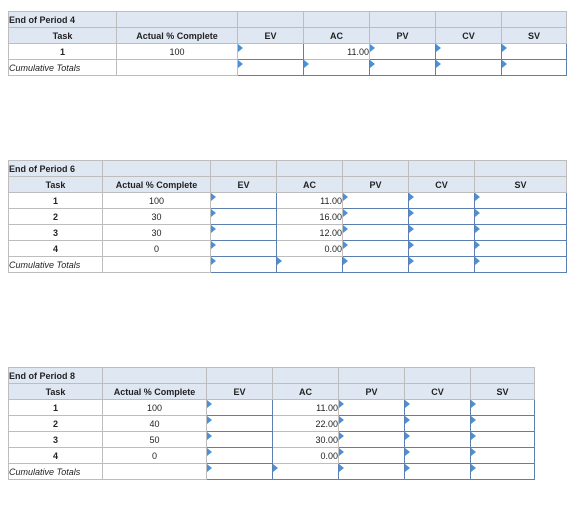  I want to click on table-row: 2 30 16.00, so click(287, 216).